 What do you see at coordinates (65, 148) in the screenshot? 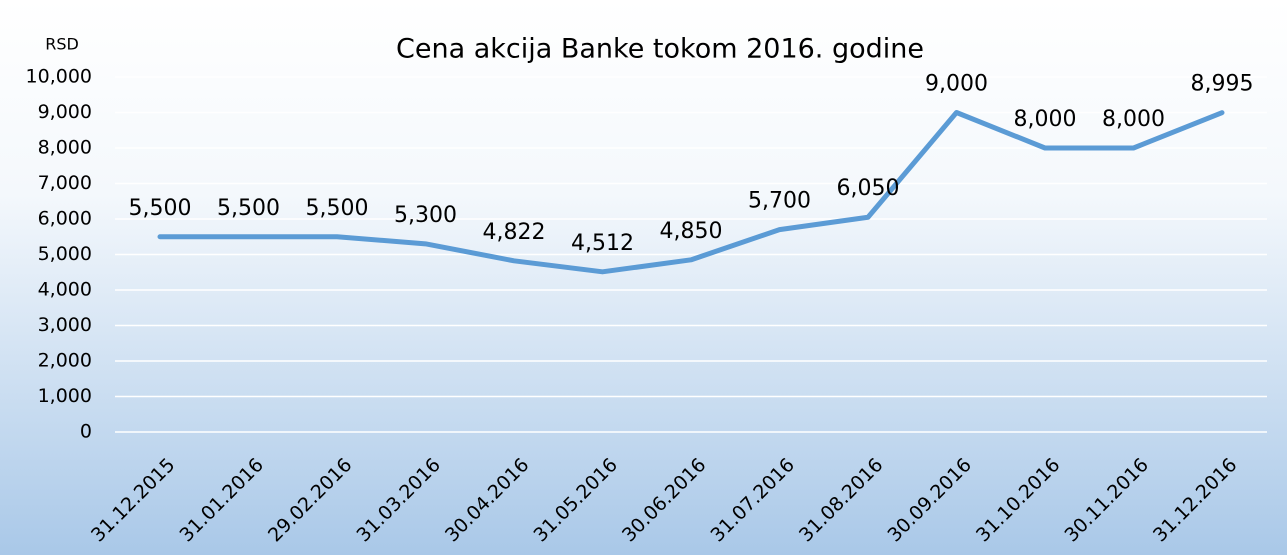
I see `y-tick-label: 8,000` at bounding box center [65, 148].